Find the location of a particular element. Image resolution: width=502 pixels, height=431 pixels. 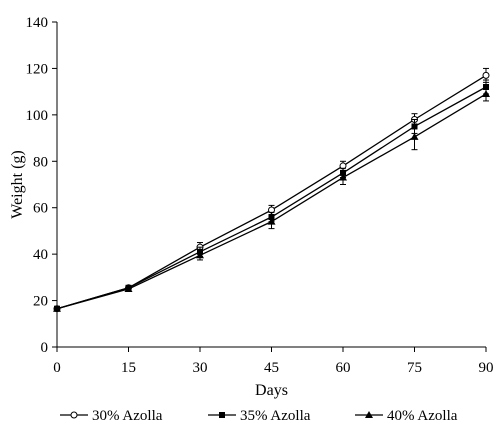

y-tick-label: 100 is located at coordinates (37, 116).